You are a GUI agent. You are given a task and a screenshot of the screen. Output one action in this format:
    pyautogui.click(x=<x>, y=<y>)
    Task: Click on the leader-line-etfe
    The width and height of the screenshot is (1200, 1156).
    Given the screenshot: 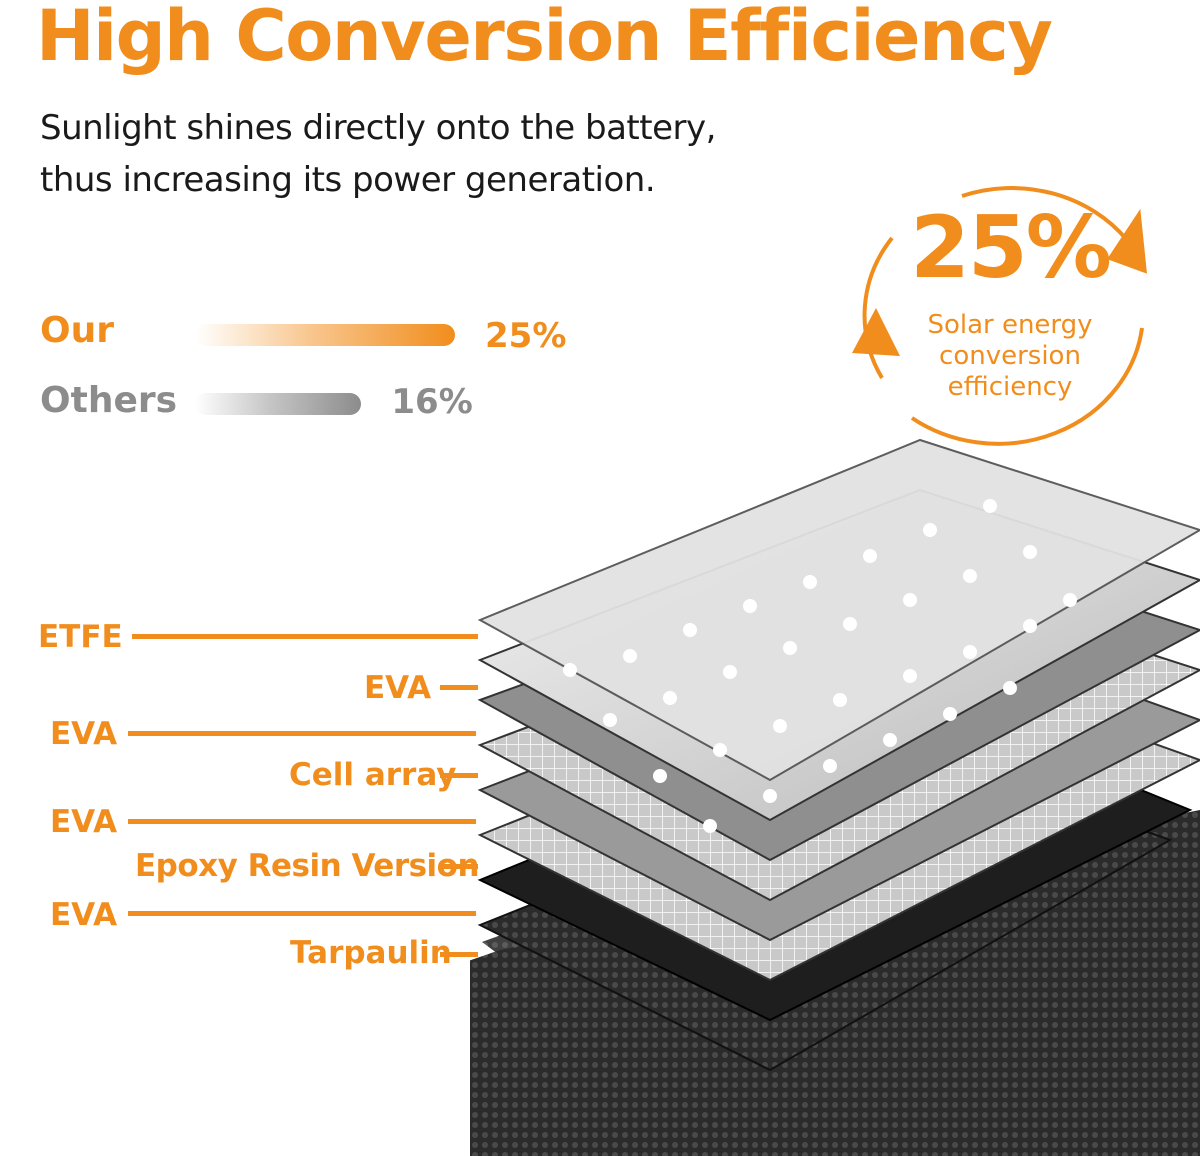 What is the action you would take?
    pyautogui.click(x=305, y=636)
    